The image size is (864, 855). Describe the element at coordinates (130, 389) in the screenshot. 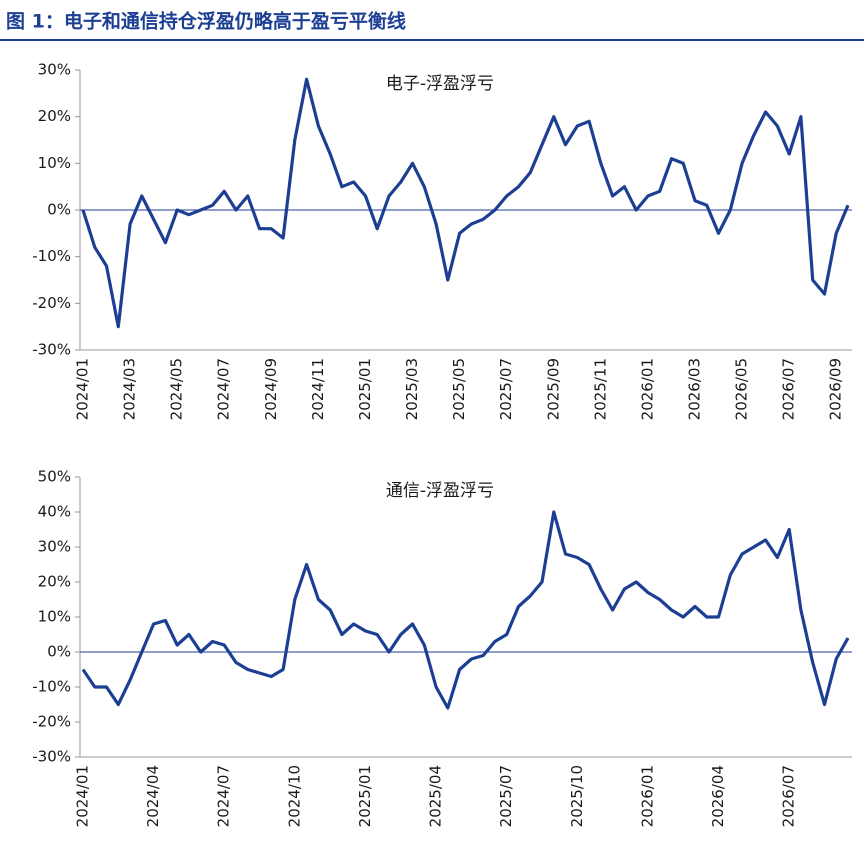

I see `x-tick-label: 2024/03` at that location.